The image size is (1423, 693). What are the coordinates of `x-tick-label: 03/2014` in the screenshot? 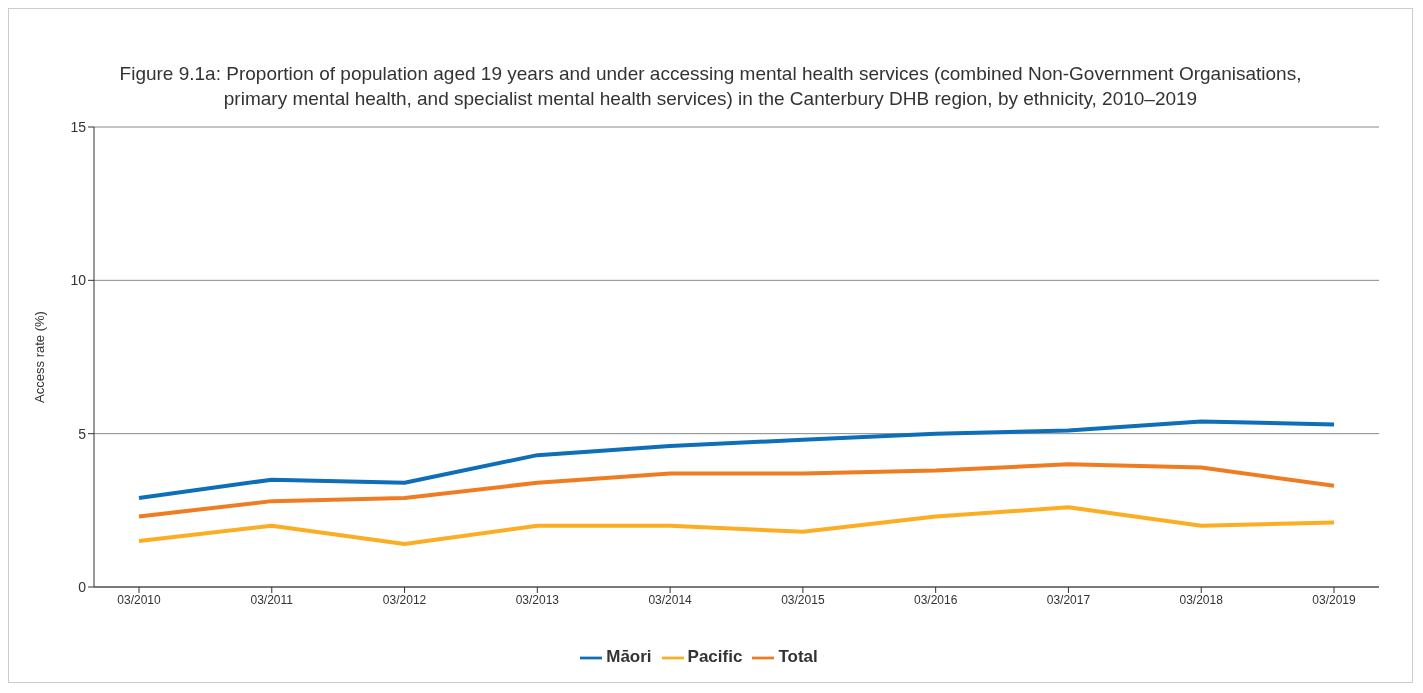 It's located at (670, 599).